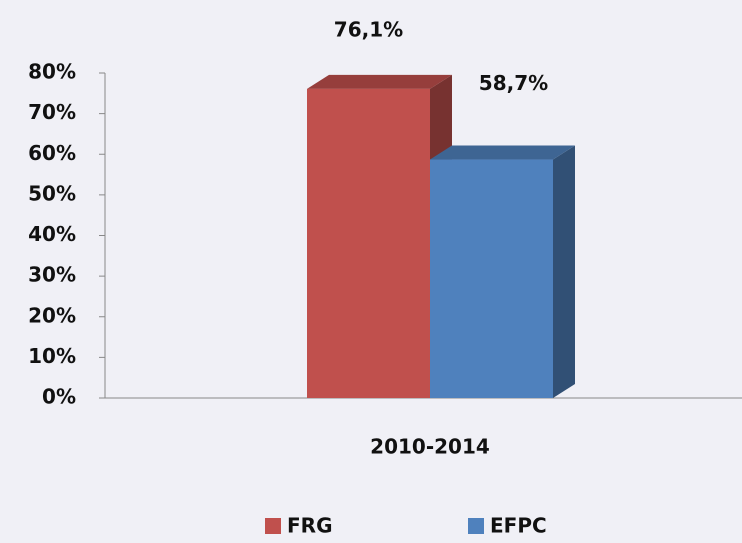  Describe the element at coordinates (52, 315) in the screenshot. I see `y-tick-label: 20%` at that location.